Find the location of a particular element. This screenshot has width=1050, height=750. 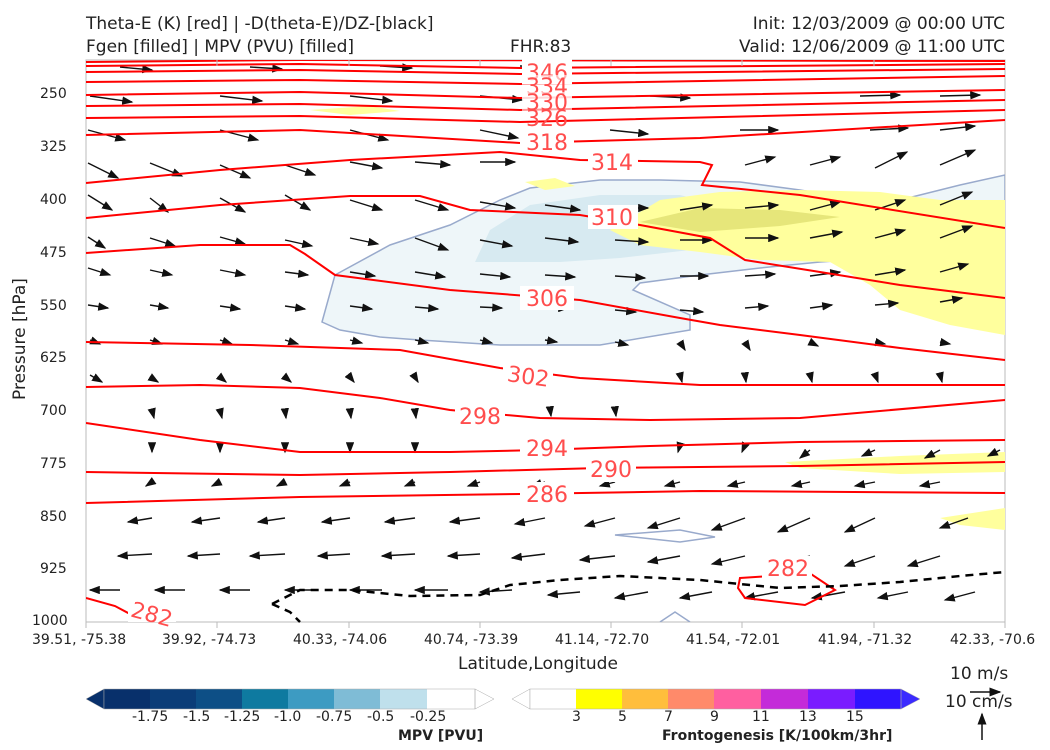

y-tick-925: 925 is located at coordinates (53, 569).